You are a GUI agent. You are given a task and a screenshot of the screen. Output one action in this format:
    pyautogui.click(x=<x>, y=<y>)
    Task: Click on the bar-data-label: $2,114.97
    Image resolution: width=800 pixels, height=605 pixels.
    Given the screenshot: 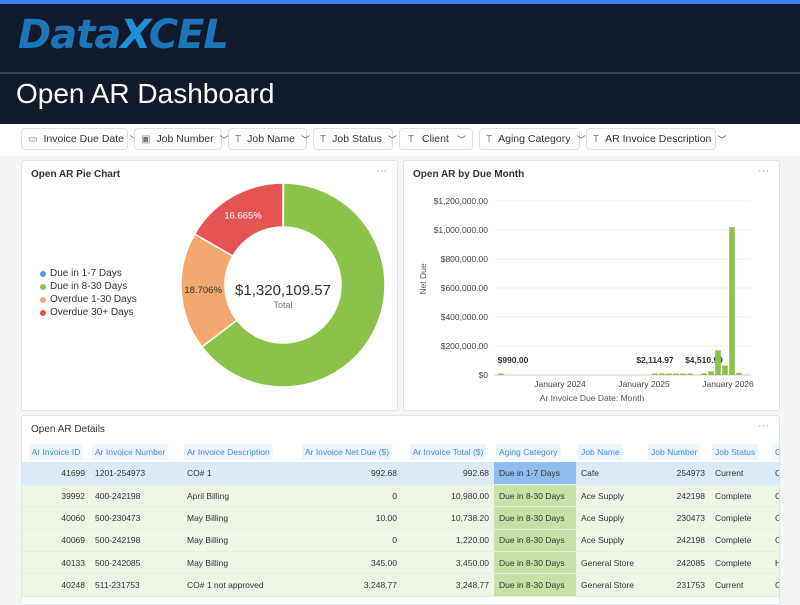 What is the action you would take?
    pyautogui.click(x=655, y=360)
    